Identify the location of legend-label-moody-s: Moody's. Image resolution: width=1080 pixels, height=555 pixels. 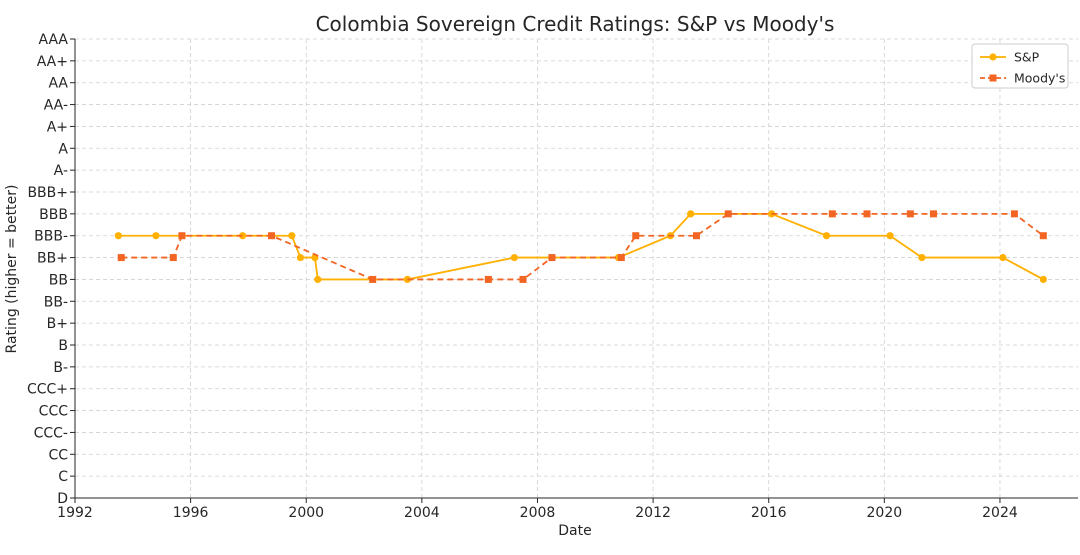
(1039, 78).